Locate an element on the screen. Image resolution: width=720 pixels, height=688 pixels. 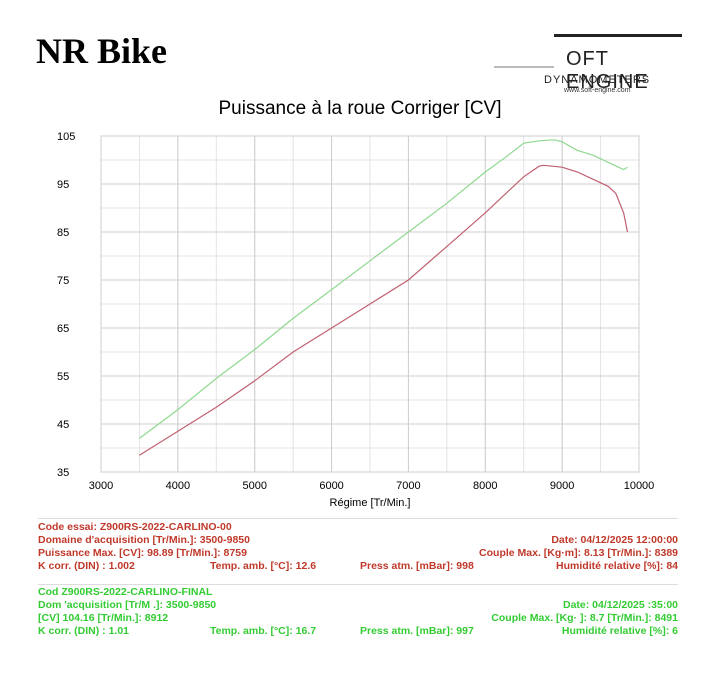
y-tick-label: 45 is located at coordinates (63, 425).